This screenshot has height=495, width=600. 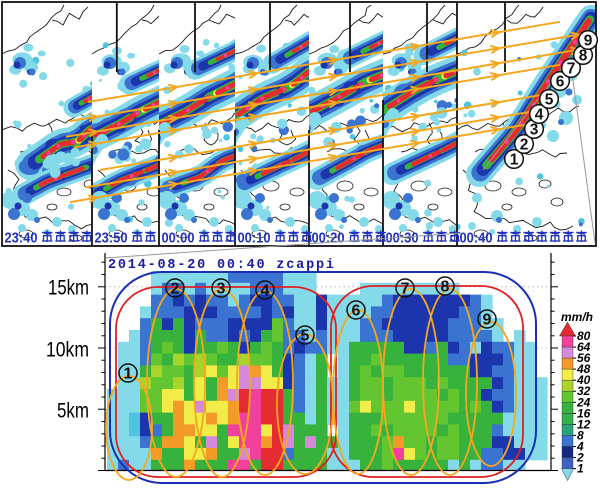 I want to click on svg-text: 32, so click(x=584, y=391).